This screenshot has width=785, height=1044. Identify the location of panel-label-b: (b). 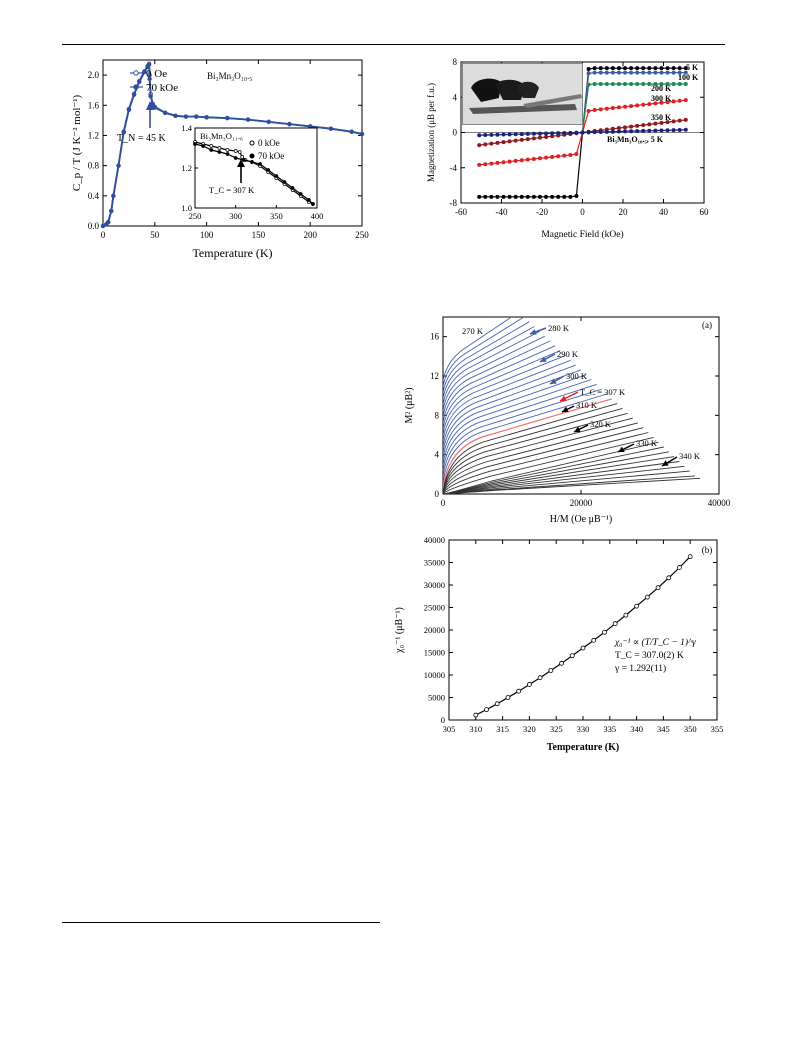
(707, 550).